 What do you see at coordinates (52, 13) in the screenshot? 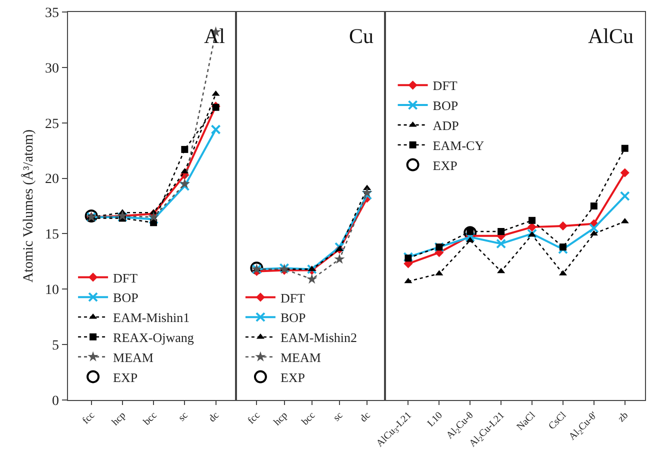
I see `y-tick-label: 35` at bounding box center [52, 13].